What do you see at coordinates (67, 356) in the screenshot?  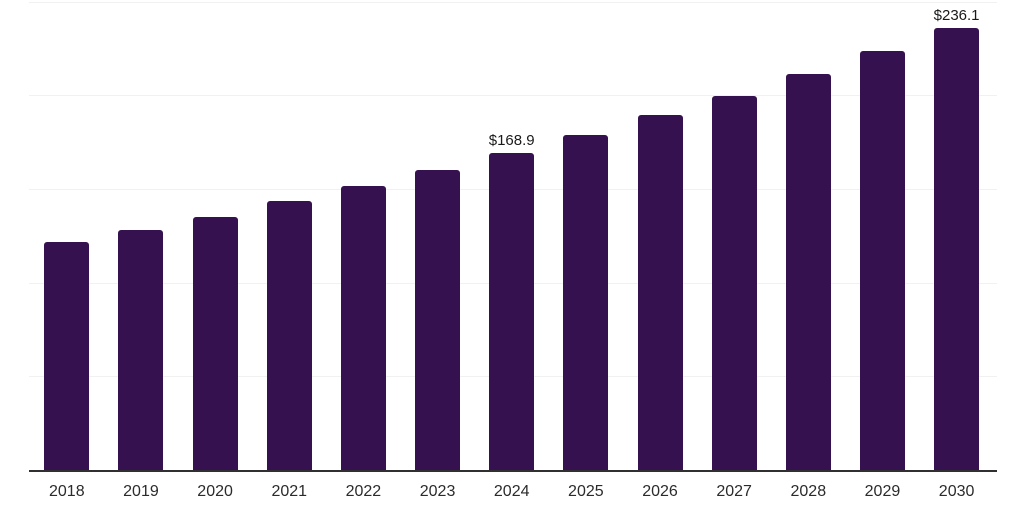 I see `bar-2018` at bounding box center [67, 356].